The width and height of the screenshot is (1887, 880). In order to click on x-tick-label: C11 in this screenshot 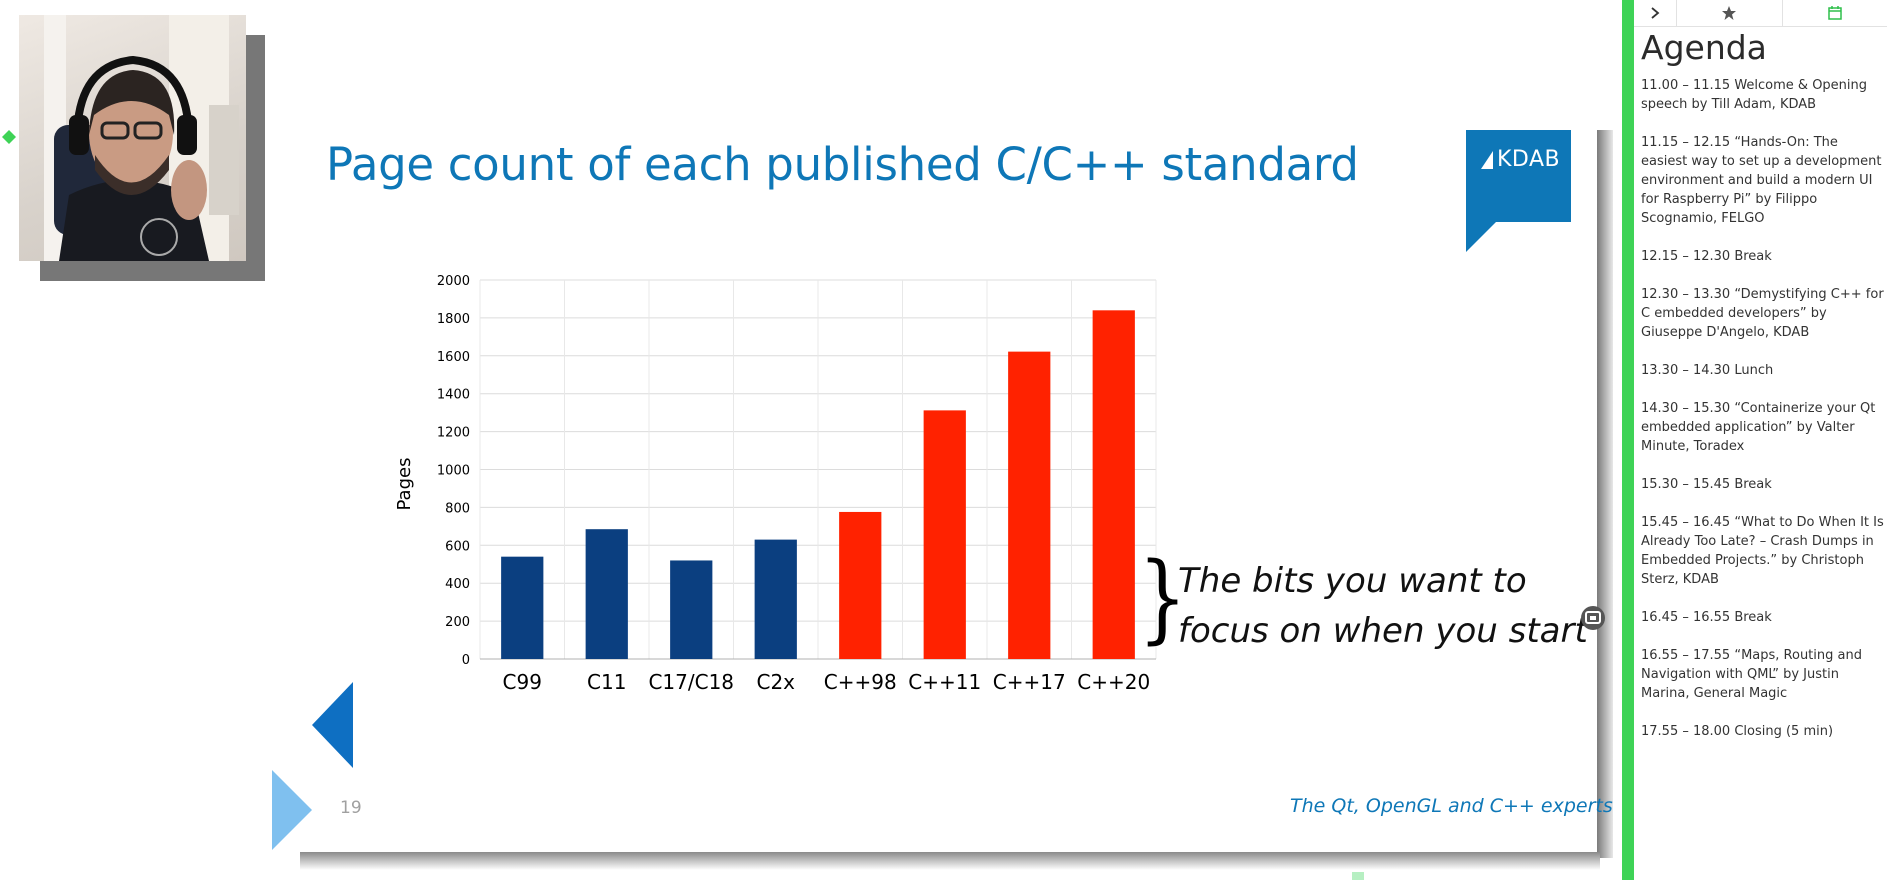, I will do `click(606, 682)`.